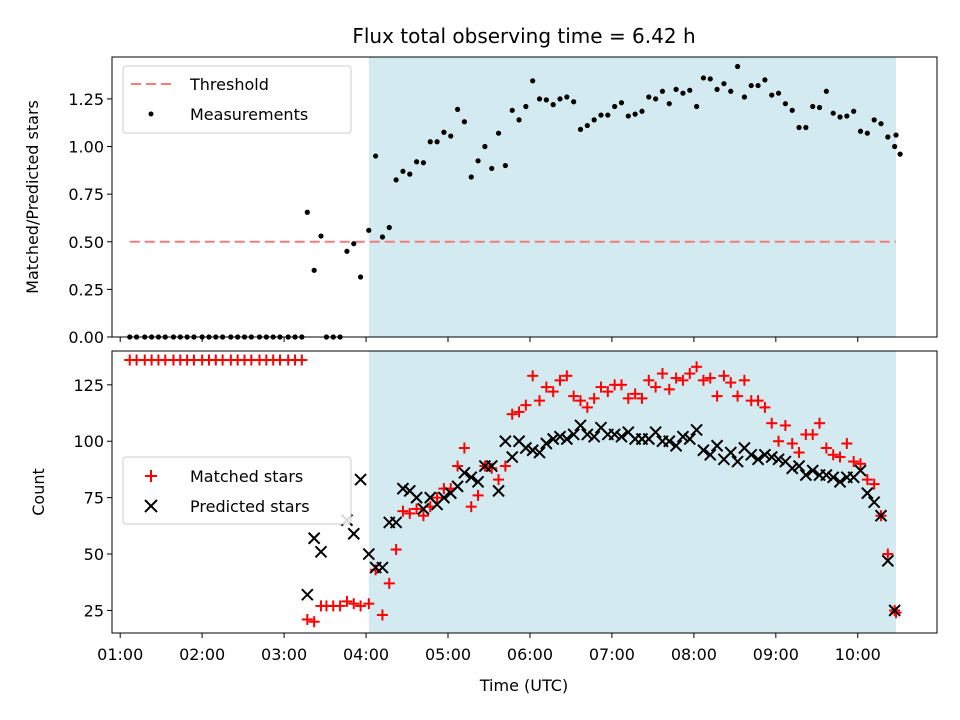 The image size is (960, 720). What do you see at coordinates (151, 506) in the screenshot?
I see `legend-predicted-swatch` at bounding box center [151, 506].